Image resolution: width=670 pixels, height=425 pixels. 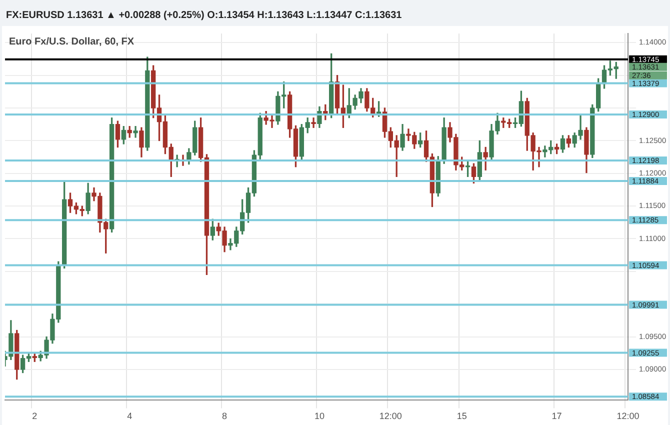 What do you see at coordinates (225, 416) in the screenshot?
I see `x-tick-label: 8` at bounding box center [225, 416].